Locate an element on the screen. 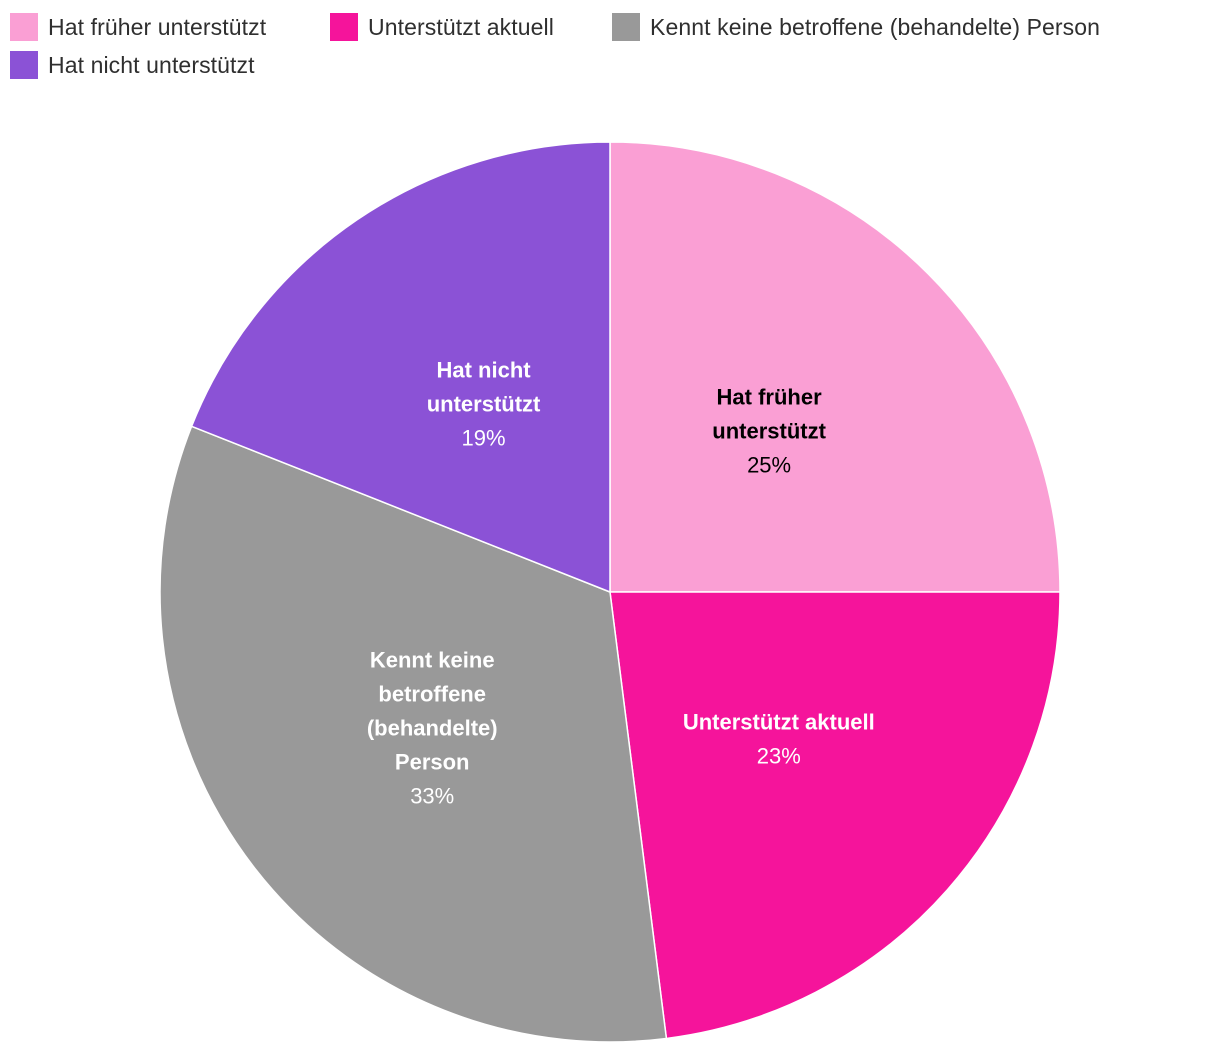 The width and height of the screenshot is (1220, 1052). slice-value-label: 19% is located at coordinates (484, 438).